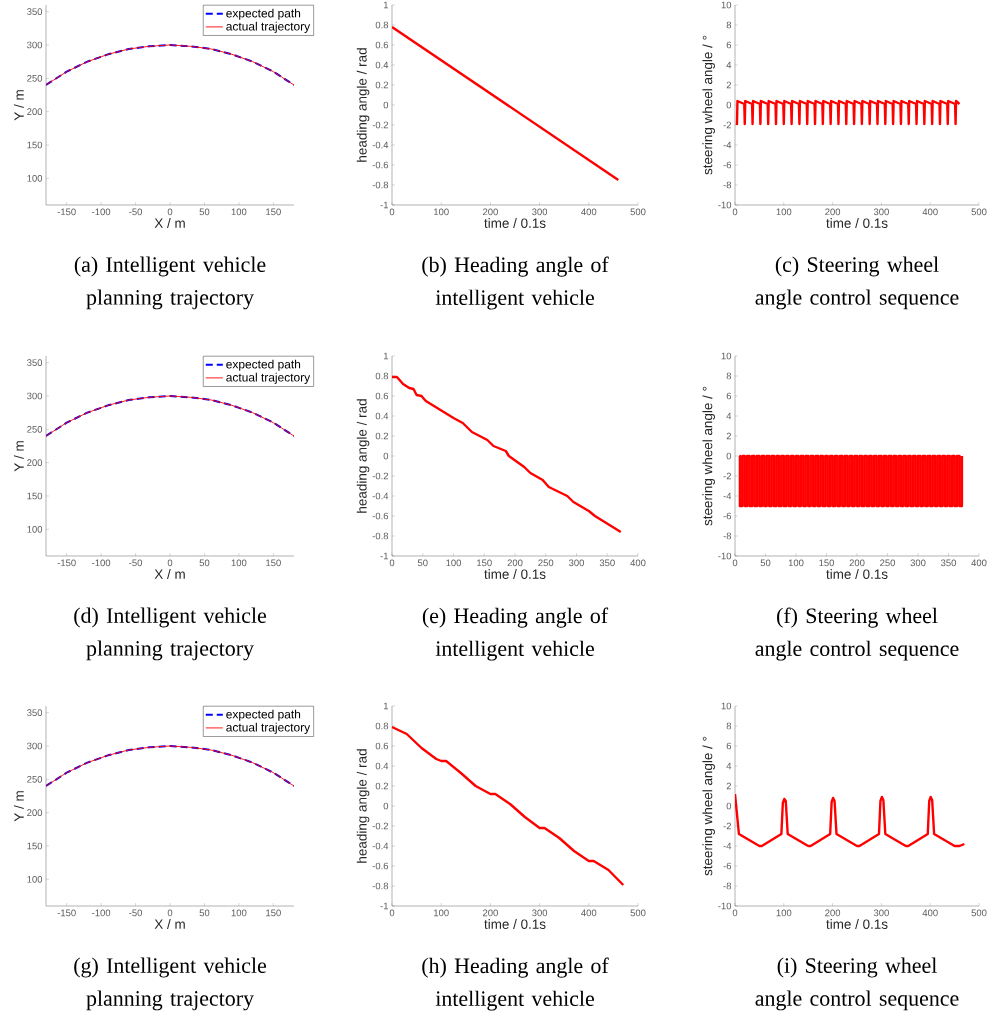 This screenshot has height=1020, width=992. I want to click on y-tick-label: -8, so click(727, 886).